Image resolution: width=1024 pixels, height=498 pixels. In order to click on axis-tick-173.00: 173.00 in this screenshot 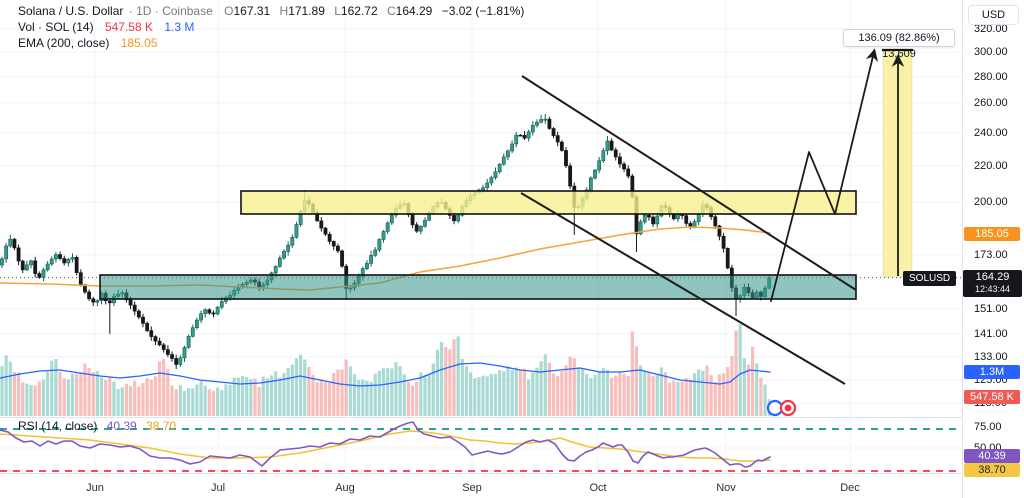, I will do `click(991, 255)`.